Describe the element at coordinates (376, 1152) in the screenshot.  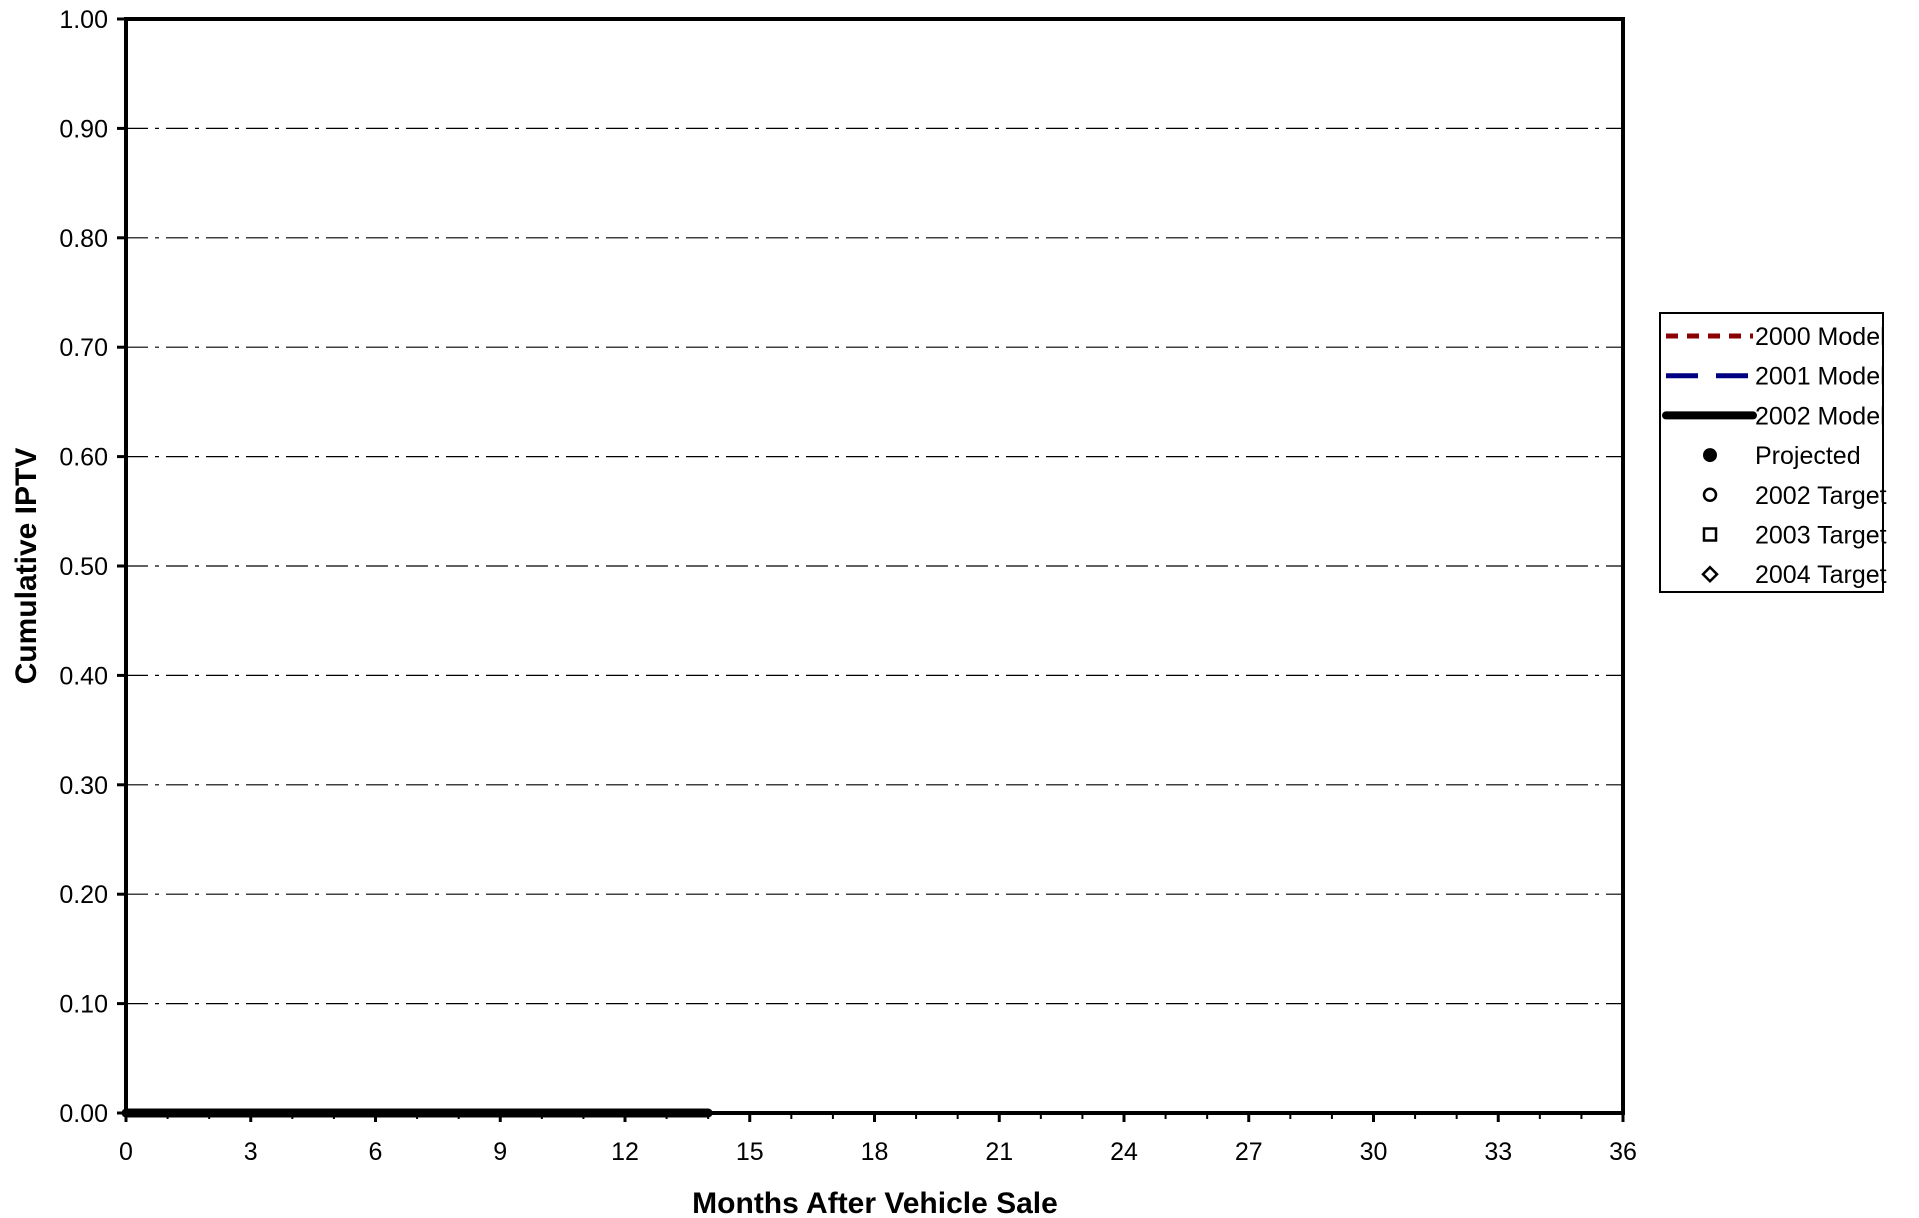
I see `x-tick-label: 6` at that location.